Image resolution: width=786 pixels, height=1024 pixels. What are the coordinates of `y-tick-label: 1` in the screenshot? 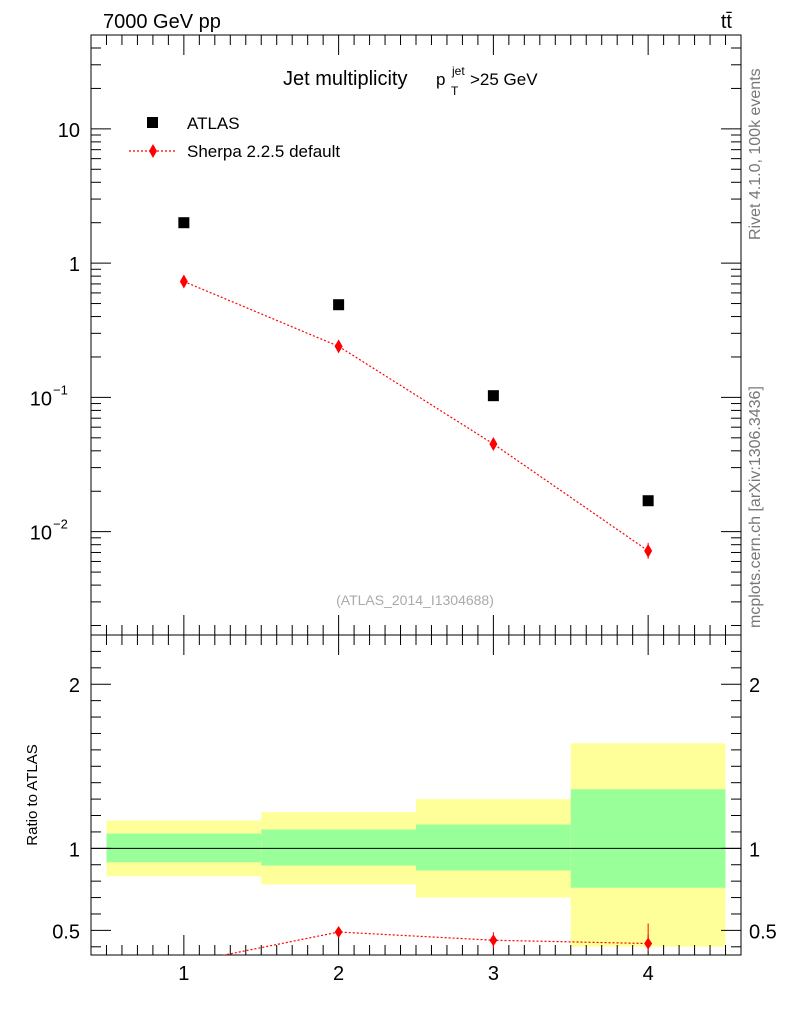 It's located at (74, 265).